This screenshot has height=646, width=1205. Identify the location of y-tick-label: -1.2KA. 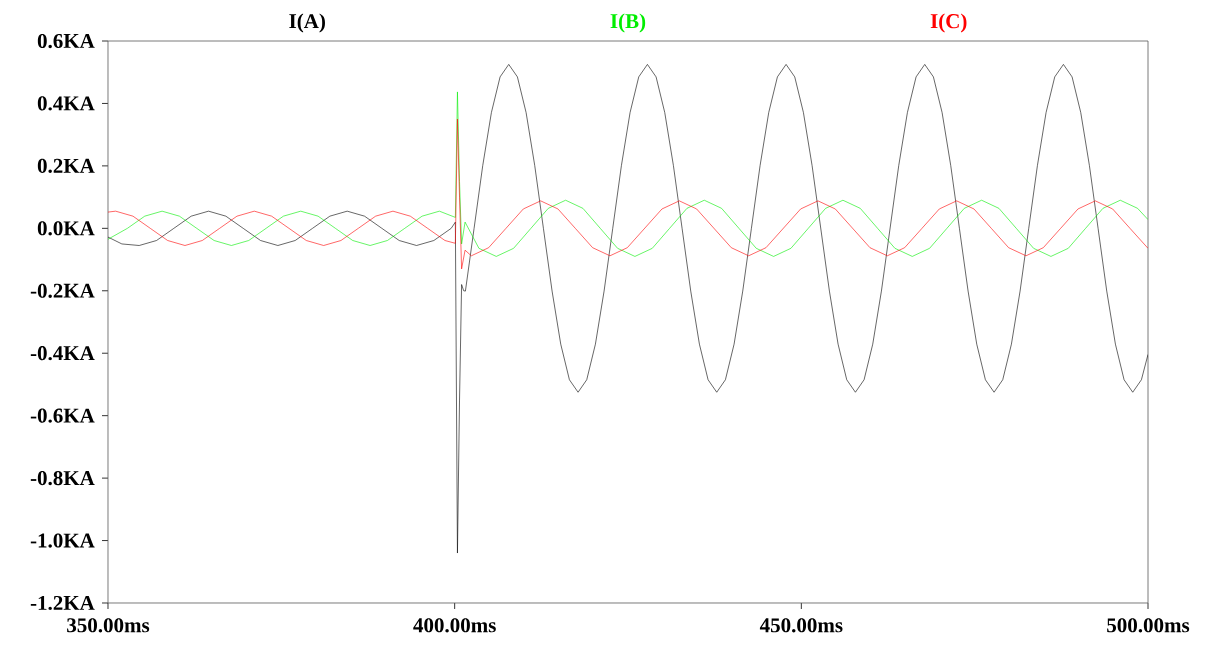
(62, 603).